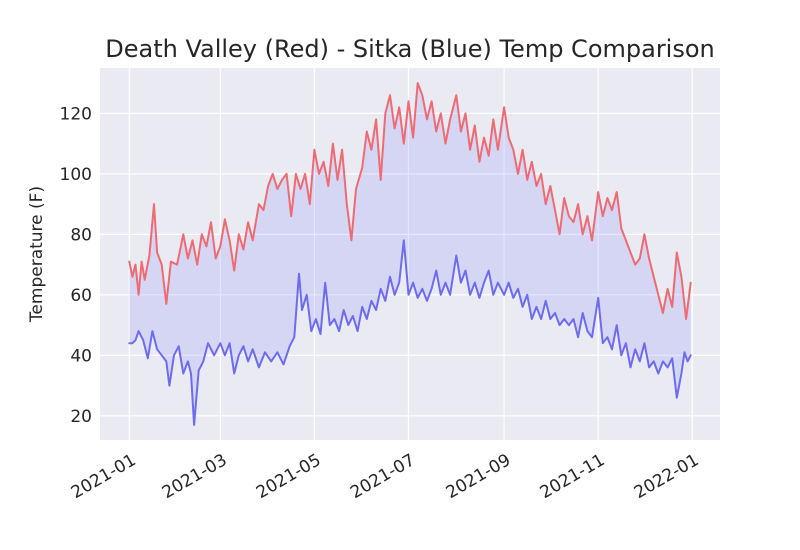  I want to click on x-tick-label: 2021-09, so click(479, 476).